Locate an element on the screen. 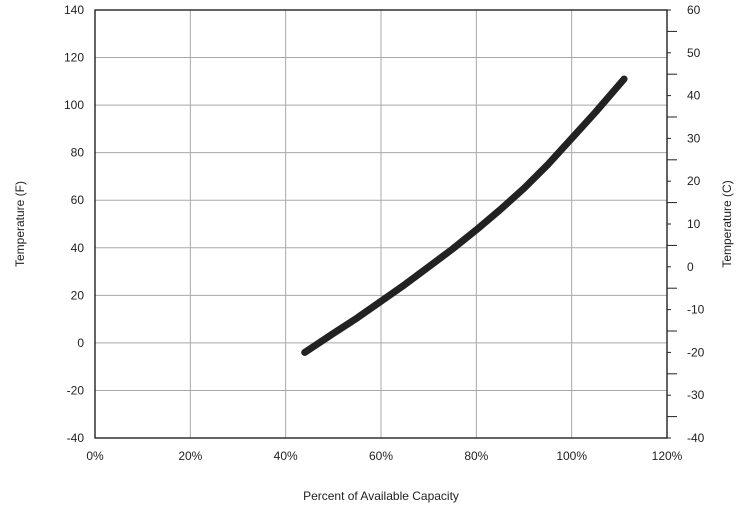 The image size is (747, 510). y-tick-label: -20 is located at coordinates (76, 390).